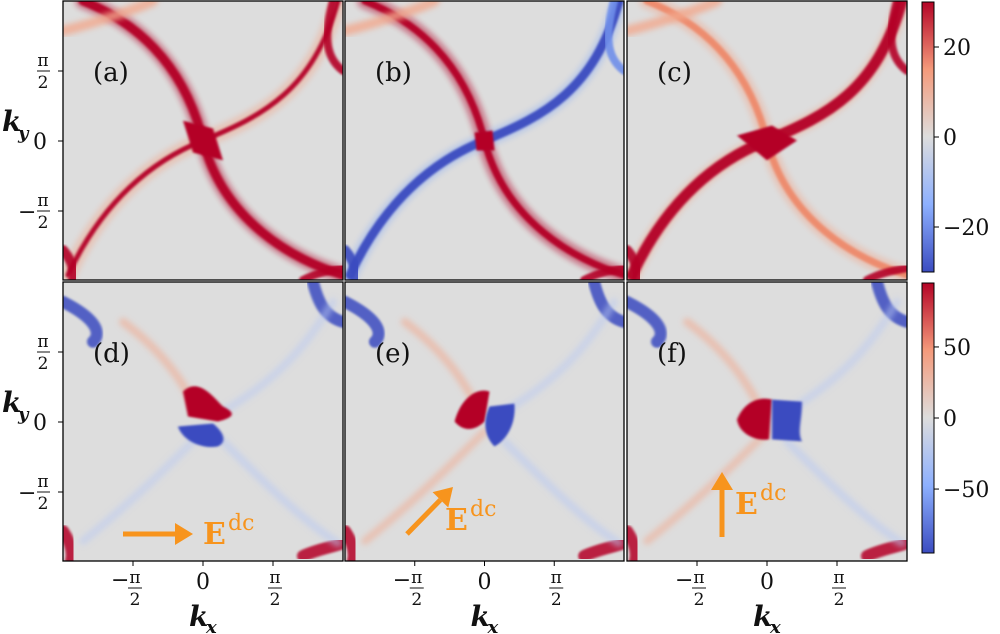 The width and height of the screenshot is (1000, 634). Describe the element at coordinates (966, 228) in the screenshot. I see `colorbar-tick-label: −20` at that location.